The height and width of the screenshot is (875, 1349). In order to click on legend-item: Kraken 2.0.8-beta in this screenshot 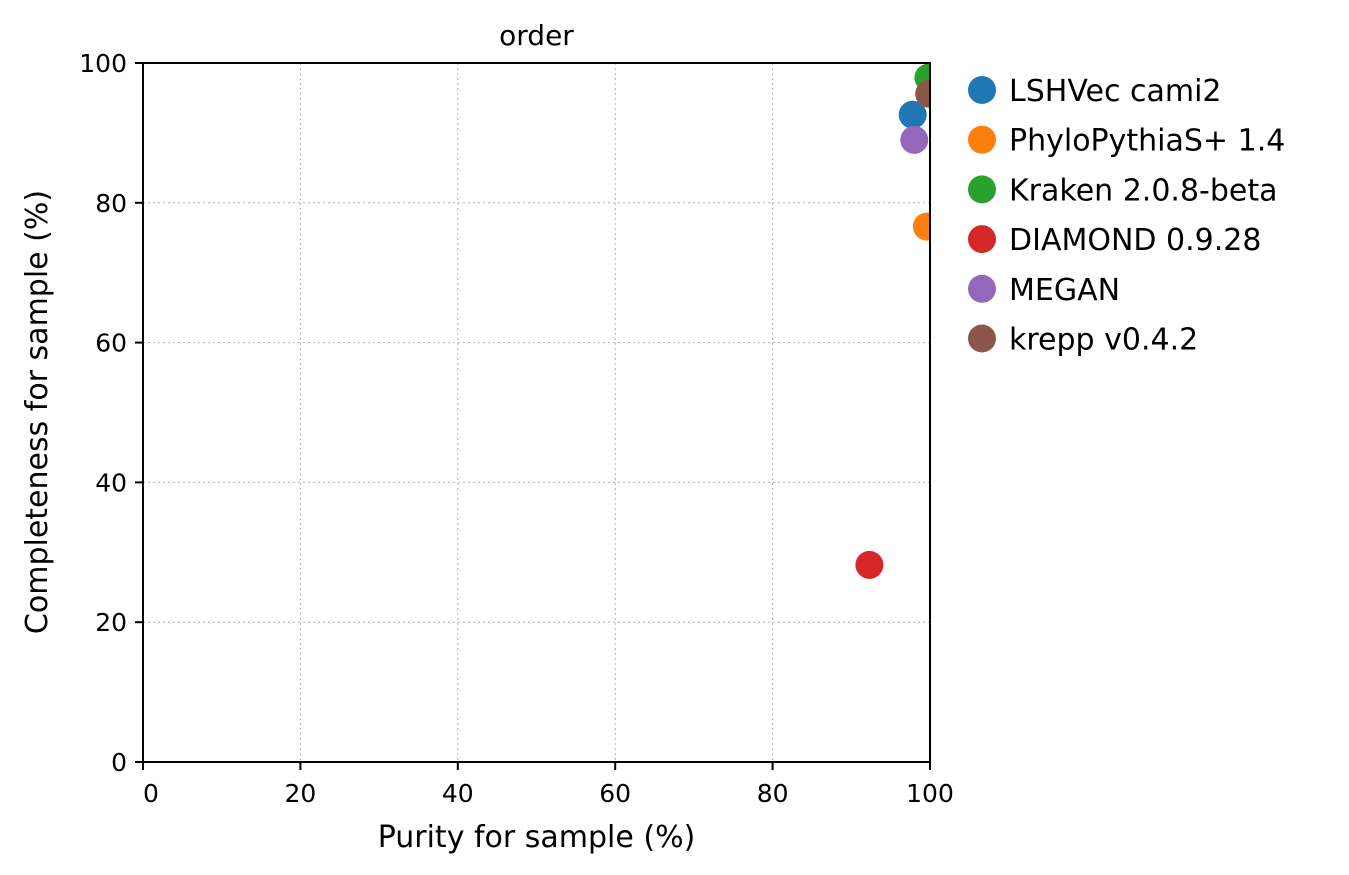, I will do `click(1123, 190)`.